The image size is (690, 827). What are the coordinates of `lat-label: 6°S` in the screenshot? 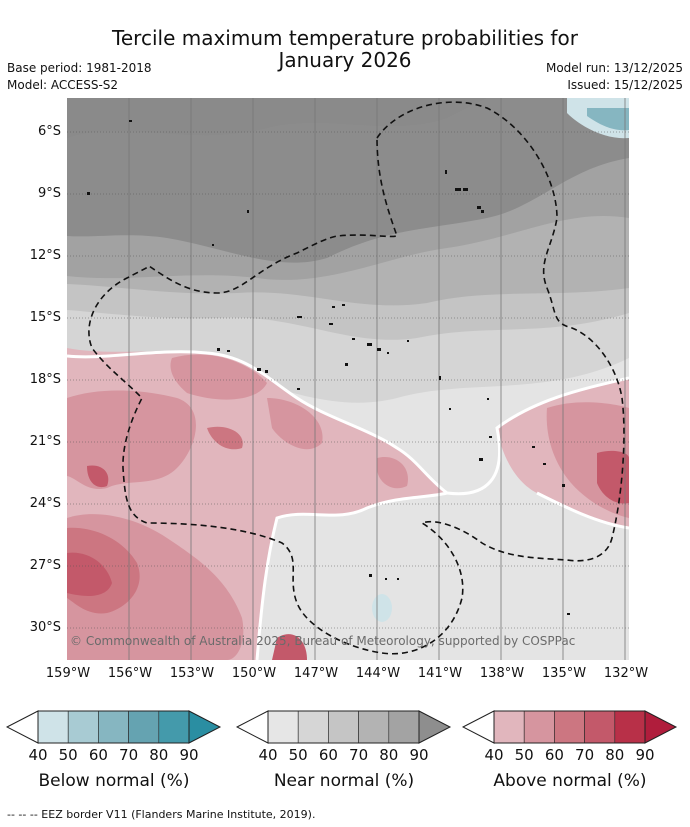 It's located at (49, 131).